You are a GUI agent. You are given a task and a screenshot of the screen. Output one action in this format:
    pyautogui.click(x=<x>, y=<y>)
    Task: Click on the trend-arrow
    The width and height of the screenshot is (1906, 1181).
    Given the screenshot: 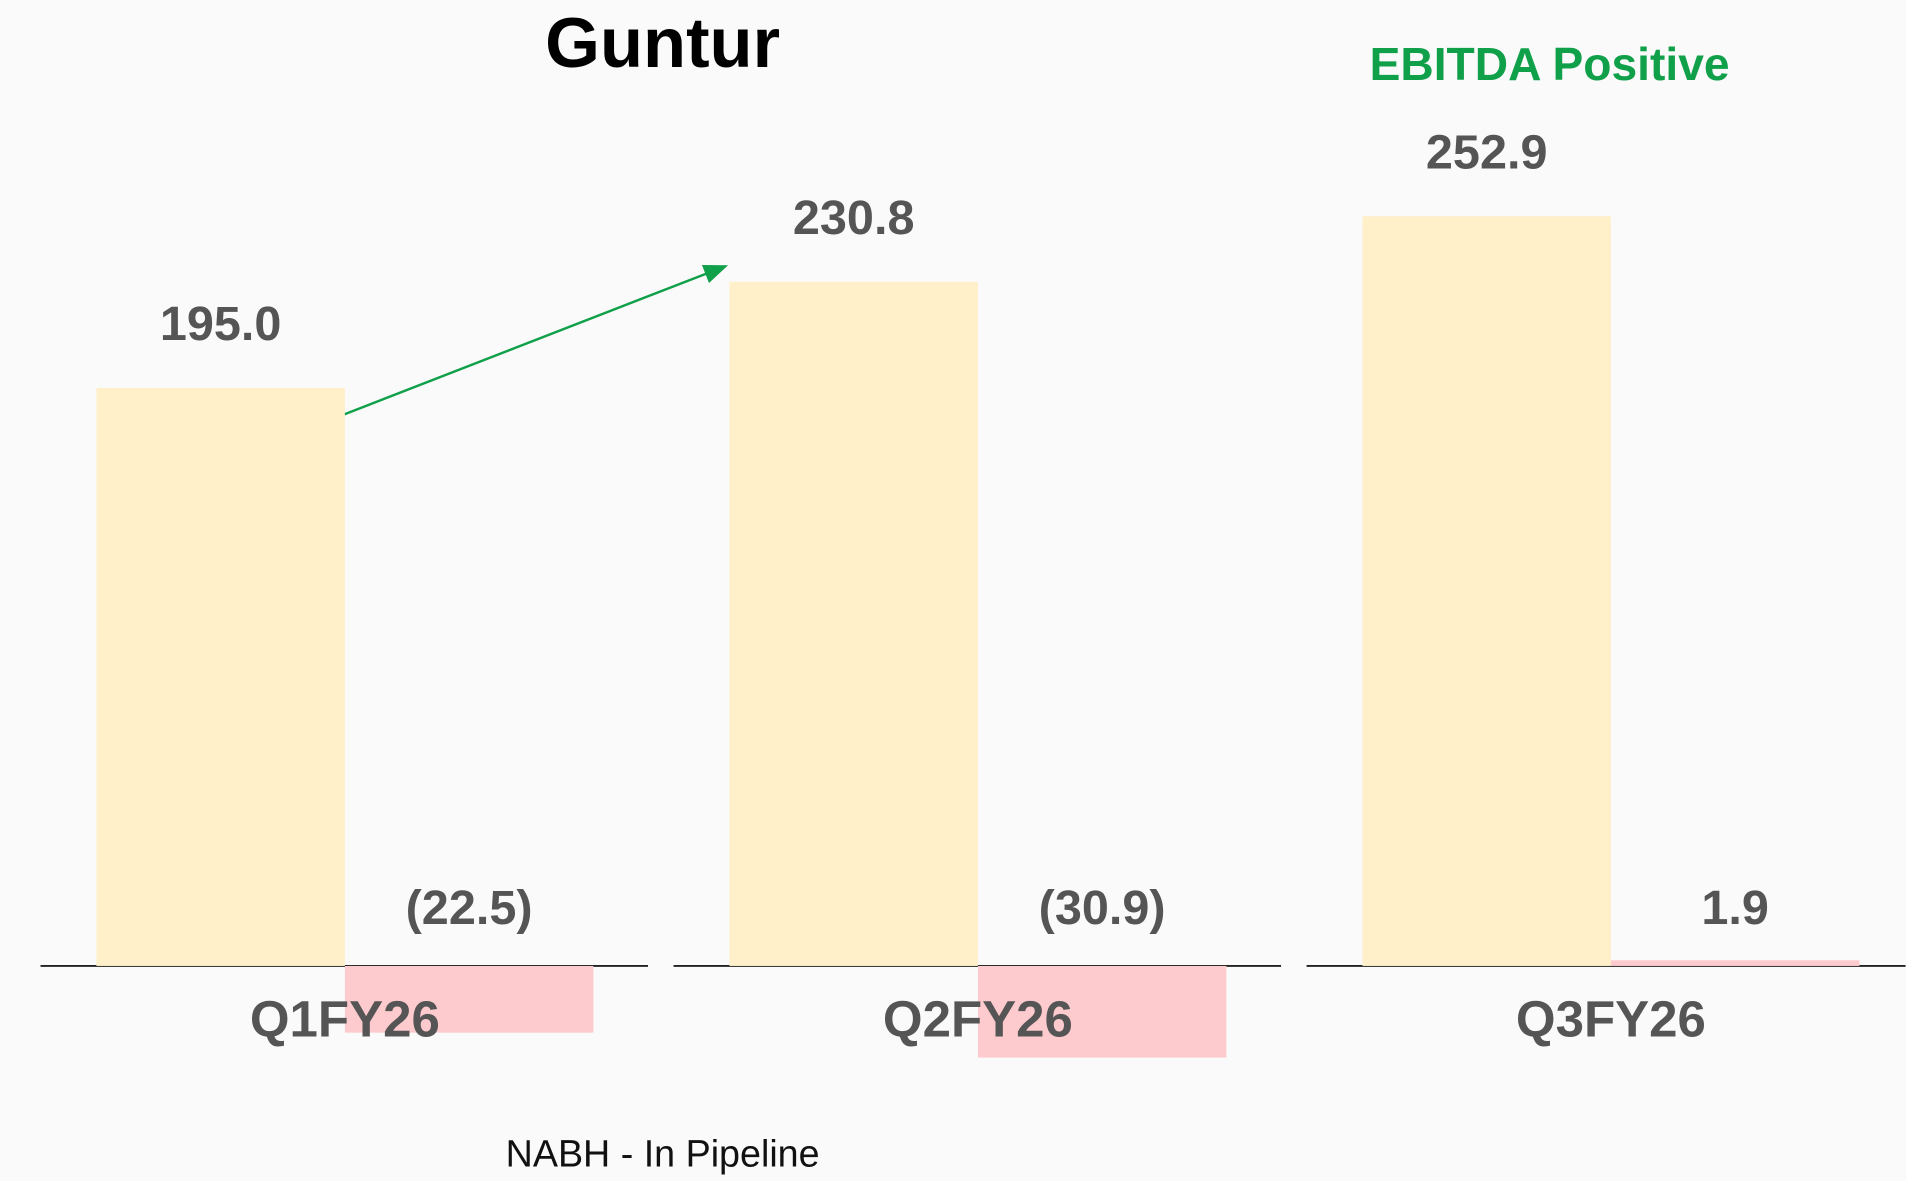 What is the action you would take?
    pyautogui.click(x=536, y=340)
    